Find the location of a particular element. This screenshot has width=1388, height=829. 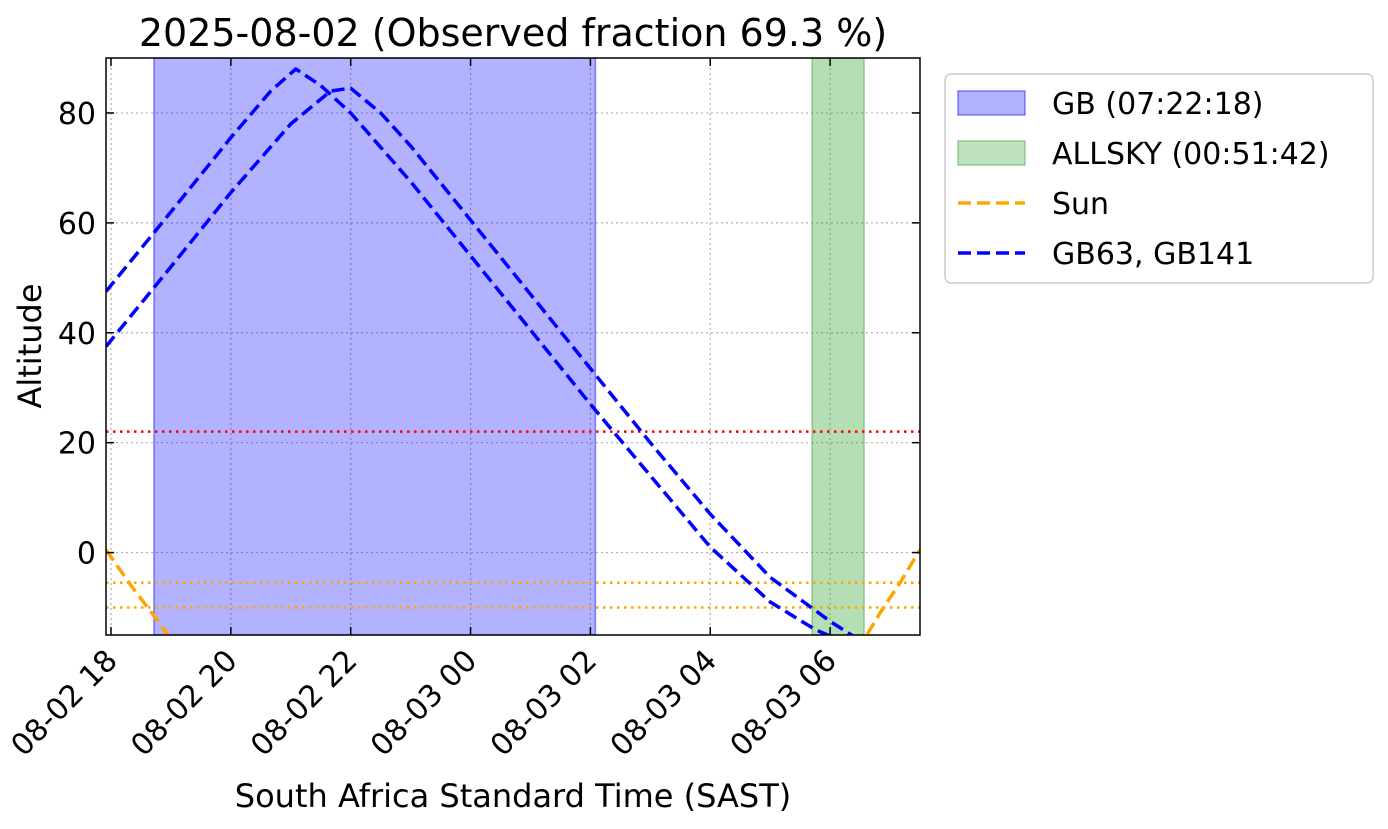

legend-label: GB (07:22:18) is located at coordinates (1158, 104).